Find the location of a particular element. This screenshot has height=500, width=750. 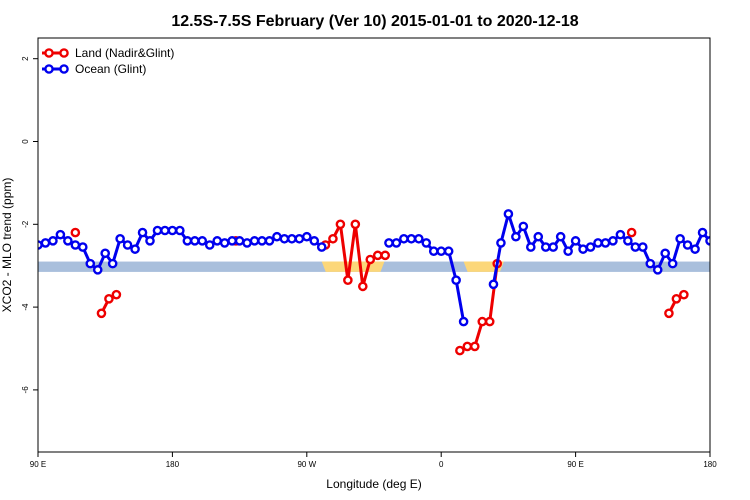

x-axis: 90 E 180 90 W 0 90 E 180 is located at coordinates (373, 460).